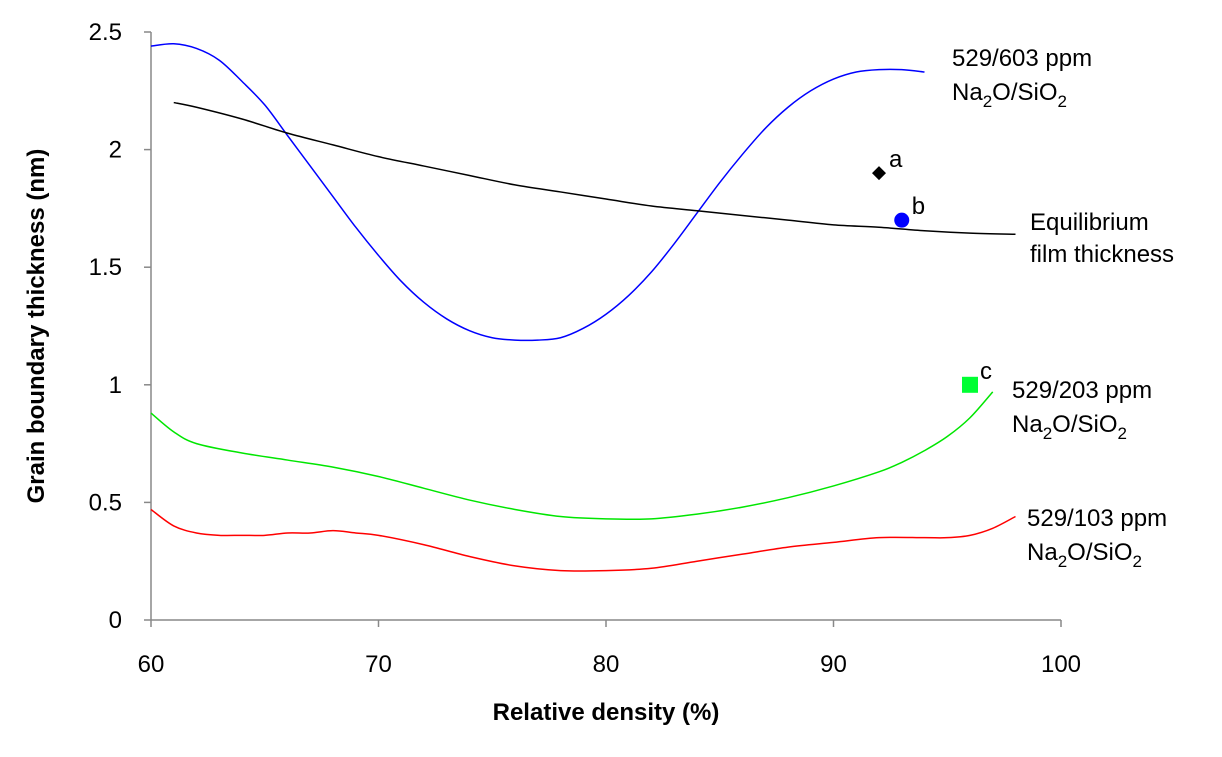 Image resolution: width=1222 pixels, height=757 pixels. Describe the element at coordinates (833, 664) in the screenshot. I see `x-tick-label: 90` at that location.